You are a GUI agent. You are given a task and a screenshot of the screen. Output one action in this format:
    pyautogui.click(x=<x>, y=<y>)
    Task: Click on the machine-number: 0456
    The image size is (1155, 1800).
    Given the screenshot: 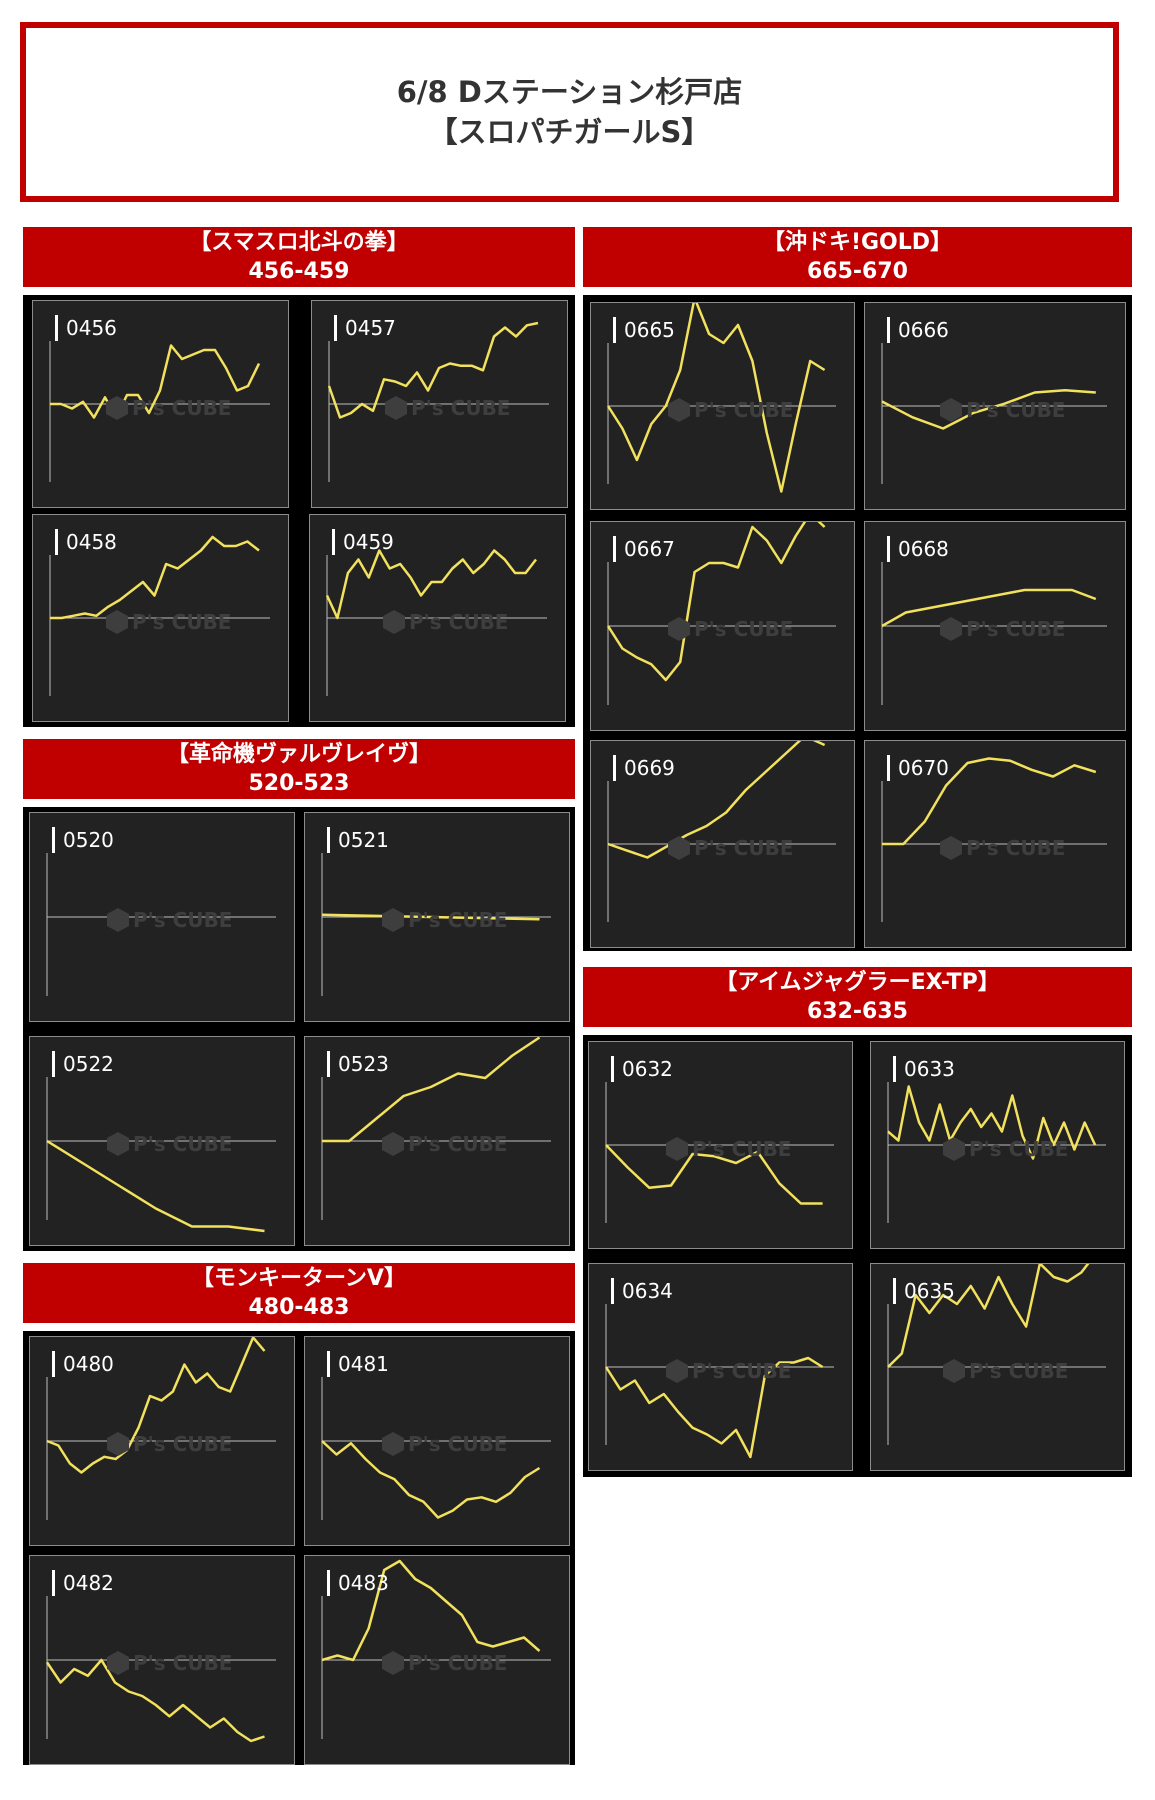 What is the action you would take?
    pyautogui.click(x=86, y=328)
    